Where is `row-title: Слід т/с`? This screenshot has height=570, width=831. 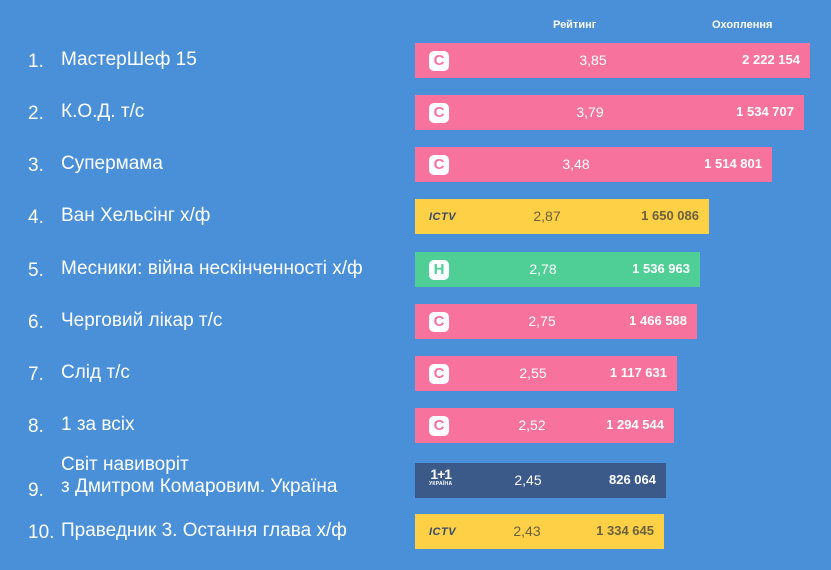 row-title: Слід т/с is located at coordinates (95, 373).